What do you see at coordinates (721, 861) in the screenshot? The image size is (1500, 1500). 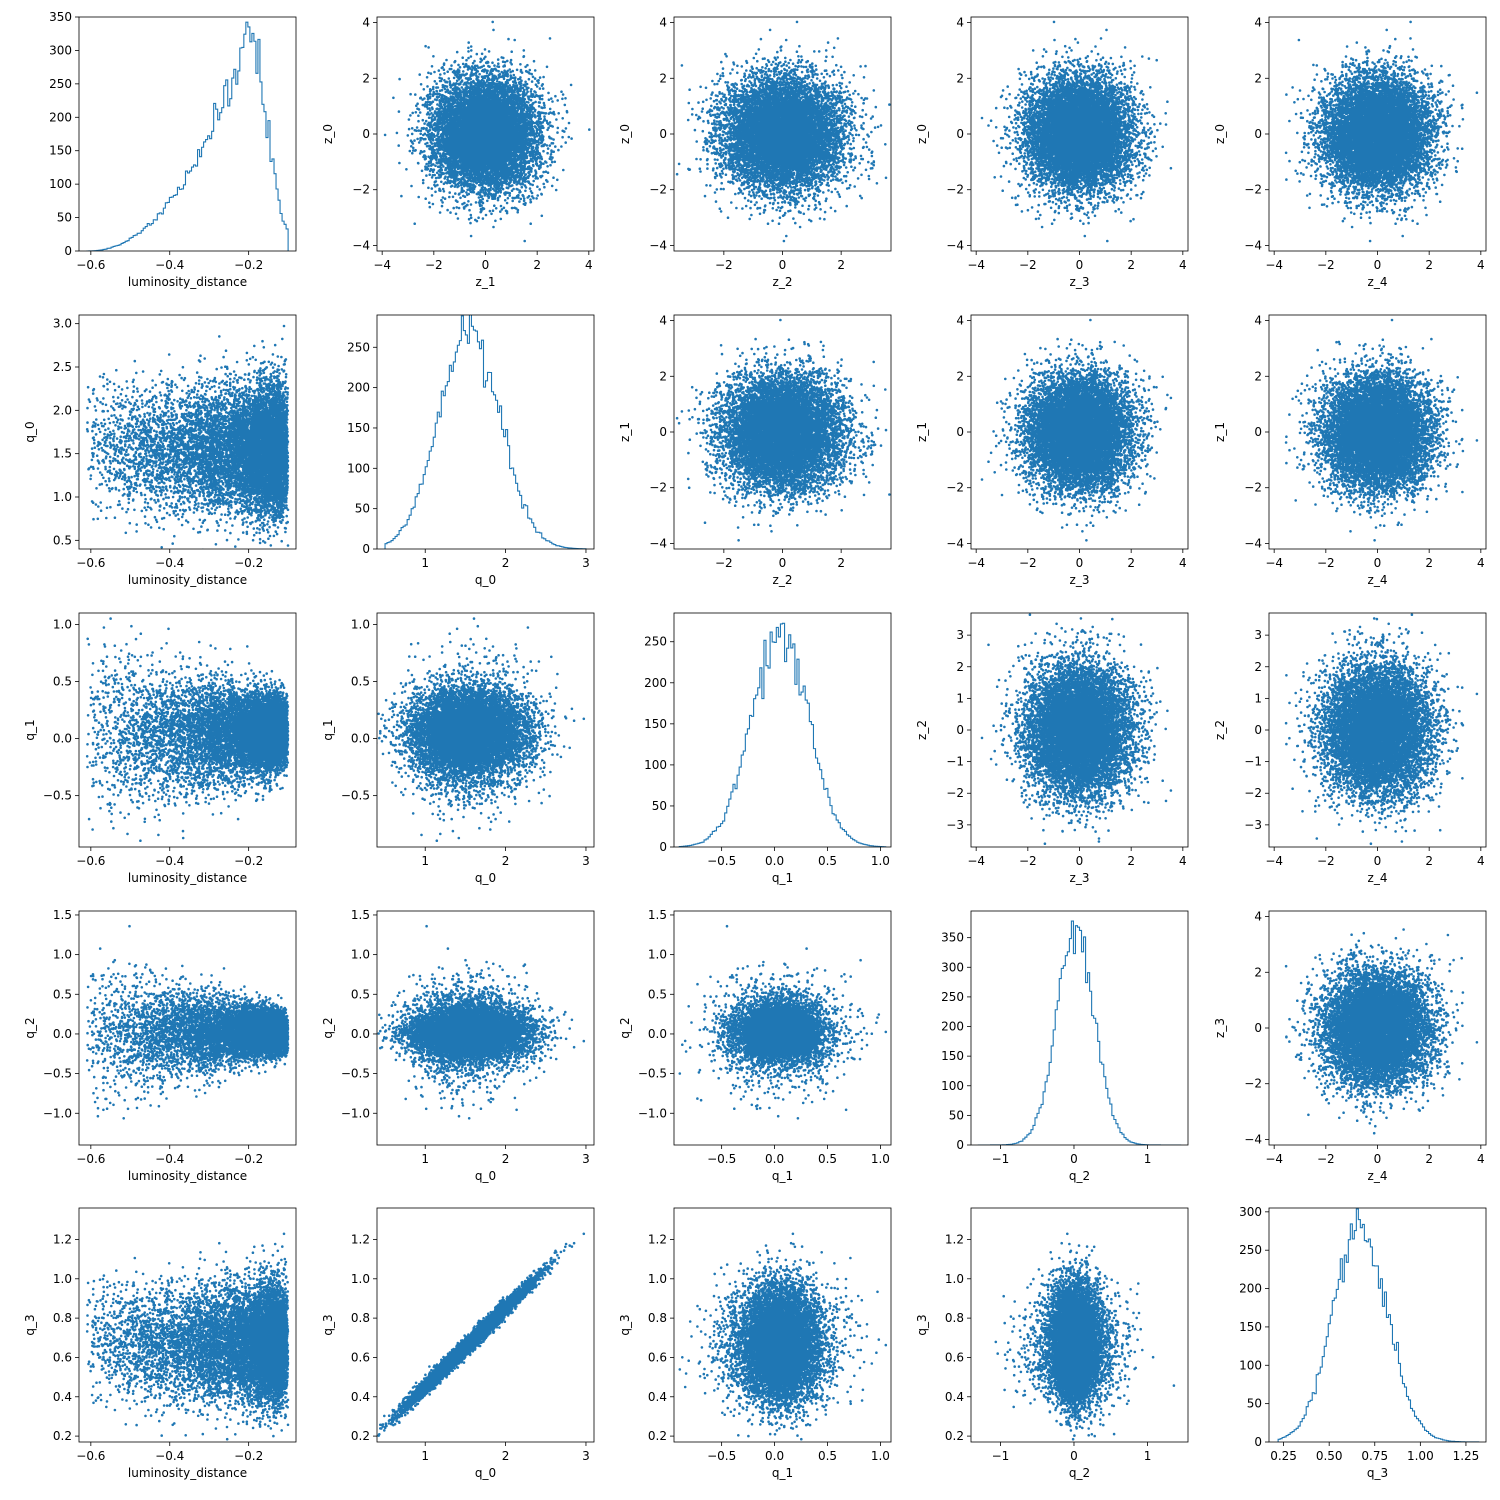 I see `x-tick-label: −0.5` at bounding box center [721, 861].